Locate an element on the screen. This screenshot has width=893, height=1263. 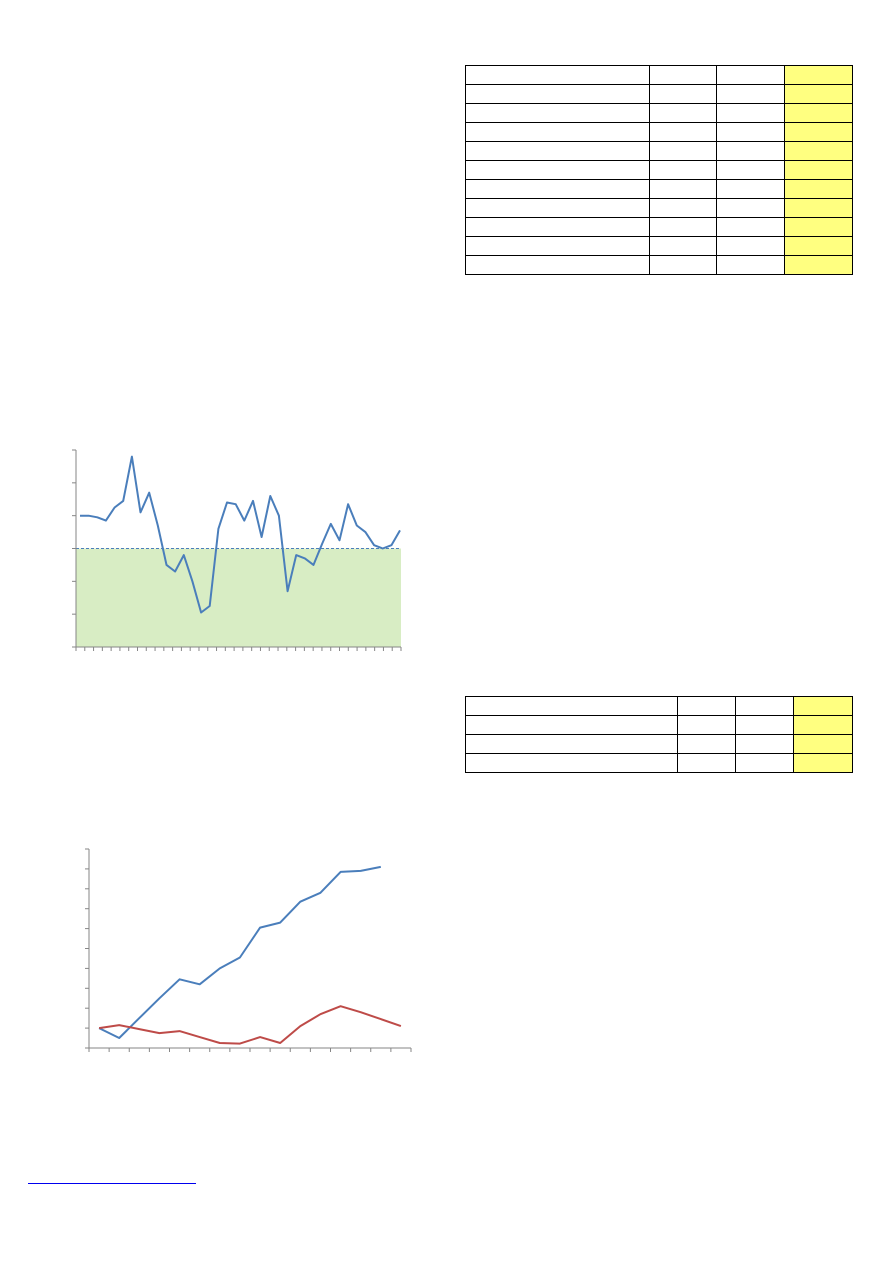
threshold-band is located at coordinates (238, 597).